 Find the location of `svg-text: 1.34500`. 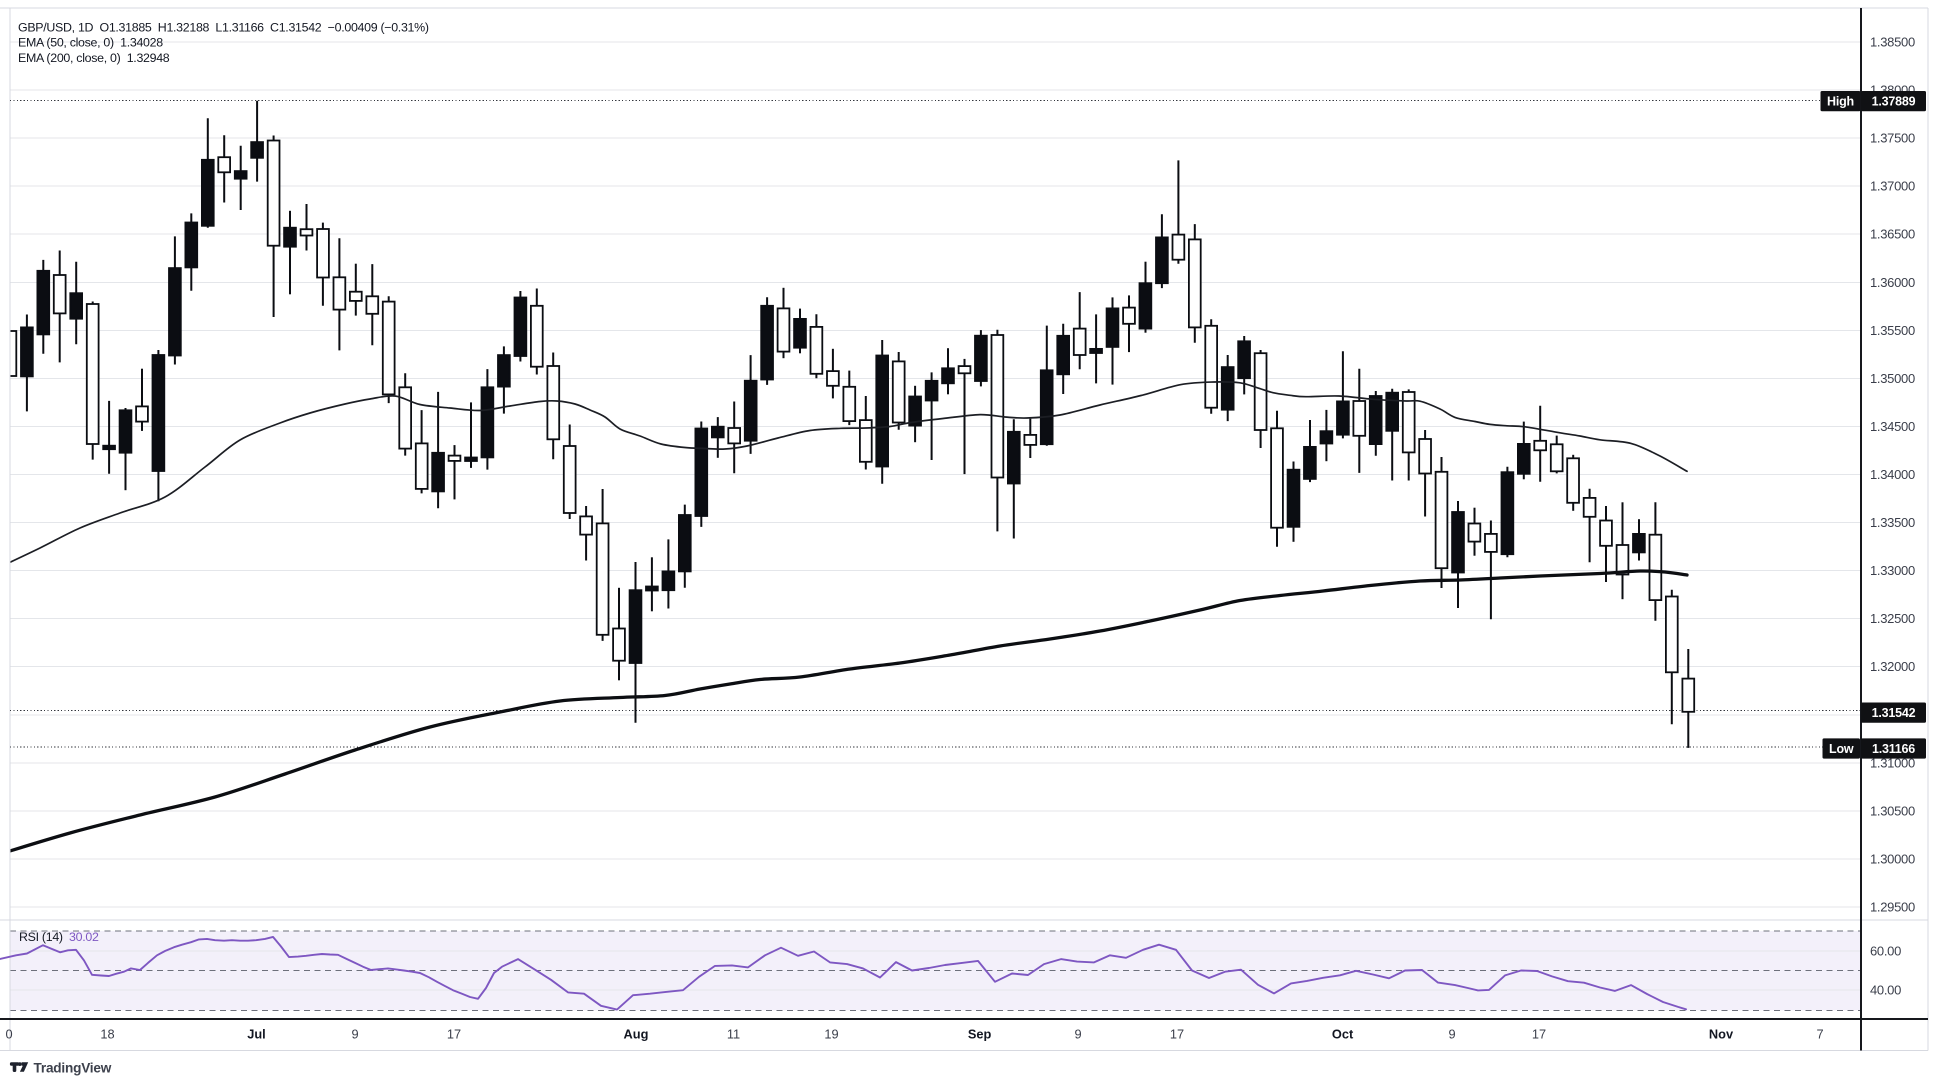

svg-text: 1.34500 is located at coordinates (1892, 426).